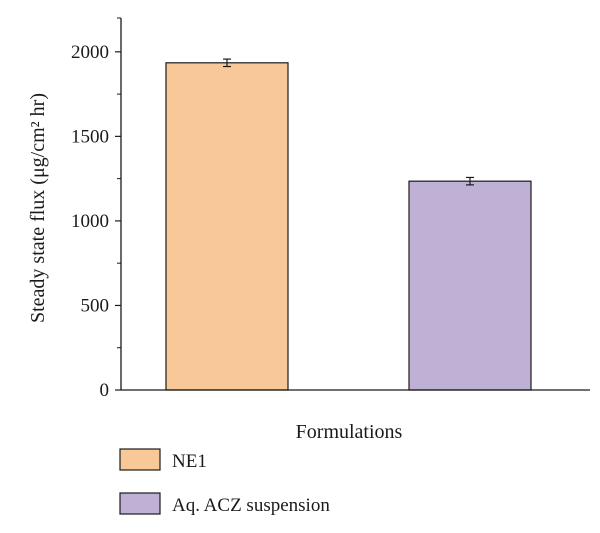  I want to click on legend: NE1 Aq. ACZ suspension, so click(224, 482).